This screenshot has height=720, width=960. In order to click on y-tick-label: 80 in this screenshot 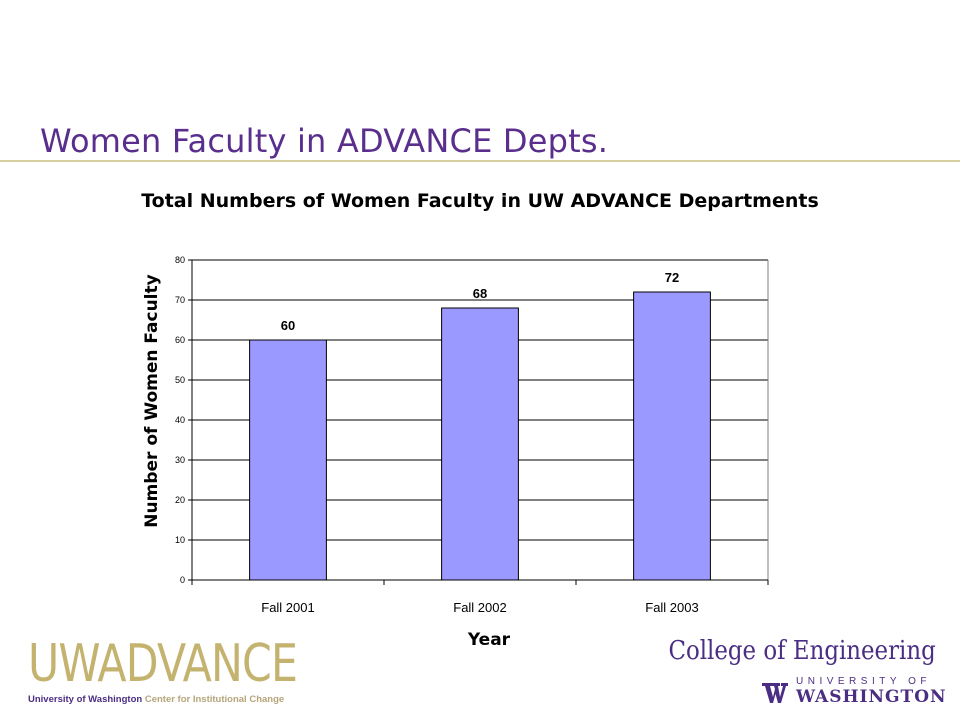, I will do `click(180, 260)`.